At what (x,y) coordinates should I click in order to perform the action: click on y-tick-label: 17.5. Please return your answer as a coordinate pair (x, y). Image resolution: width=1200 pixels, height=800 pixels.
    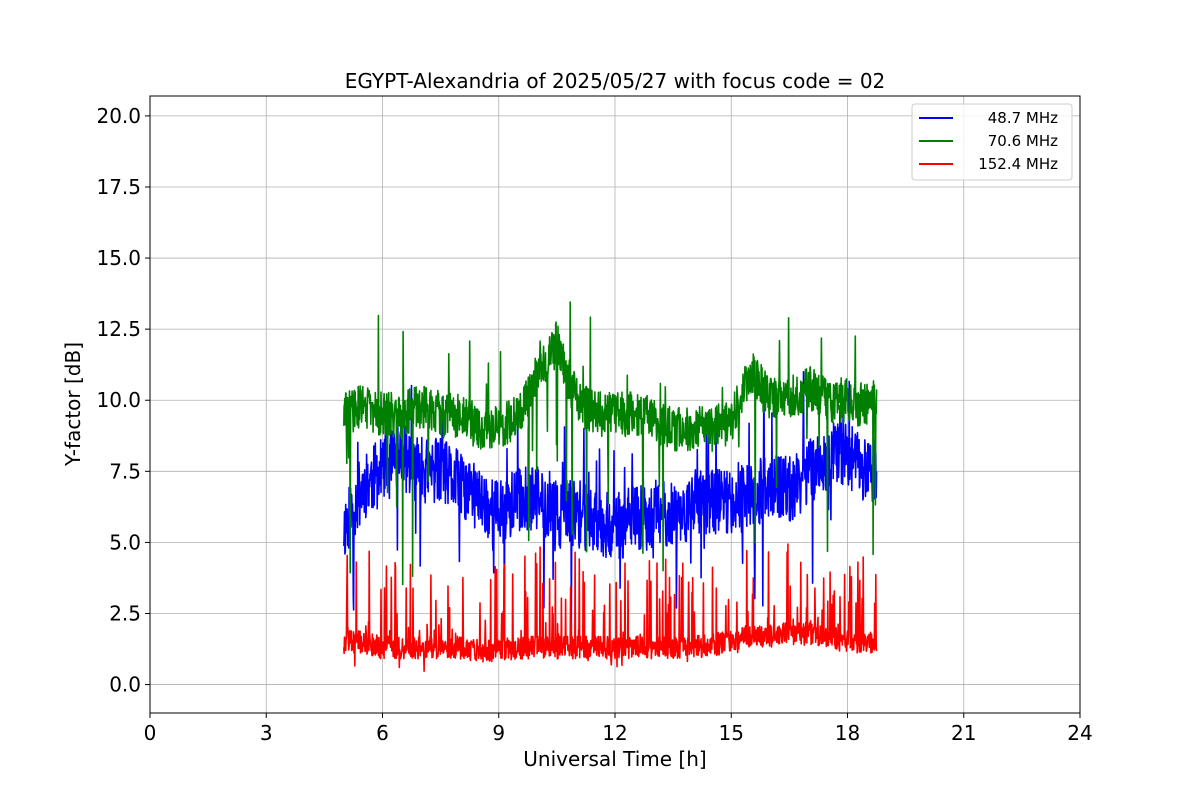
    Looking at the image, I should click on (118, 187).